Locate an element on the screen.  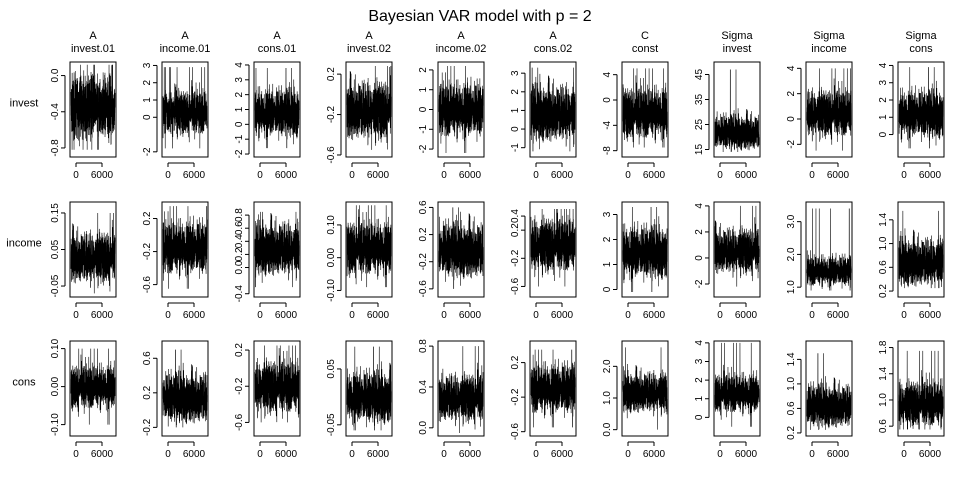
y-tick-label: 35 is located at coordinates (699, 100).